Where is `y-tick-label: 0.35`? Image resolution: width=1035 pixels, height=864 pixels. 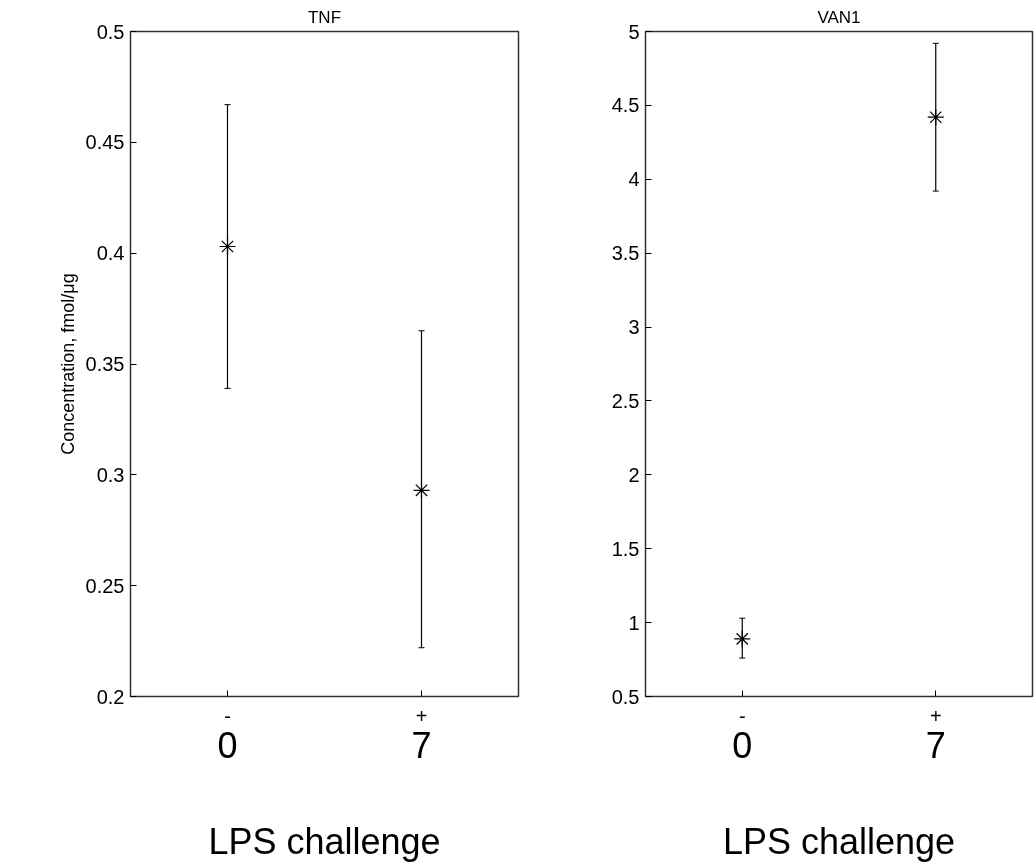 y-tick-label: 0.35 is located at coordinates (105, 364).